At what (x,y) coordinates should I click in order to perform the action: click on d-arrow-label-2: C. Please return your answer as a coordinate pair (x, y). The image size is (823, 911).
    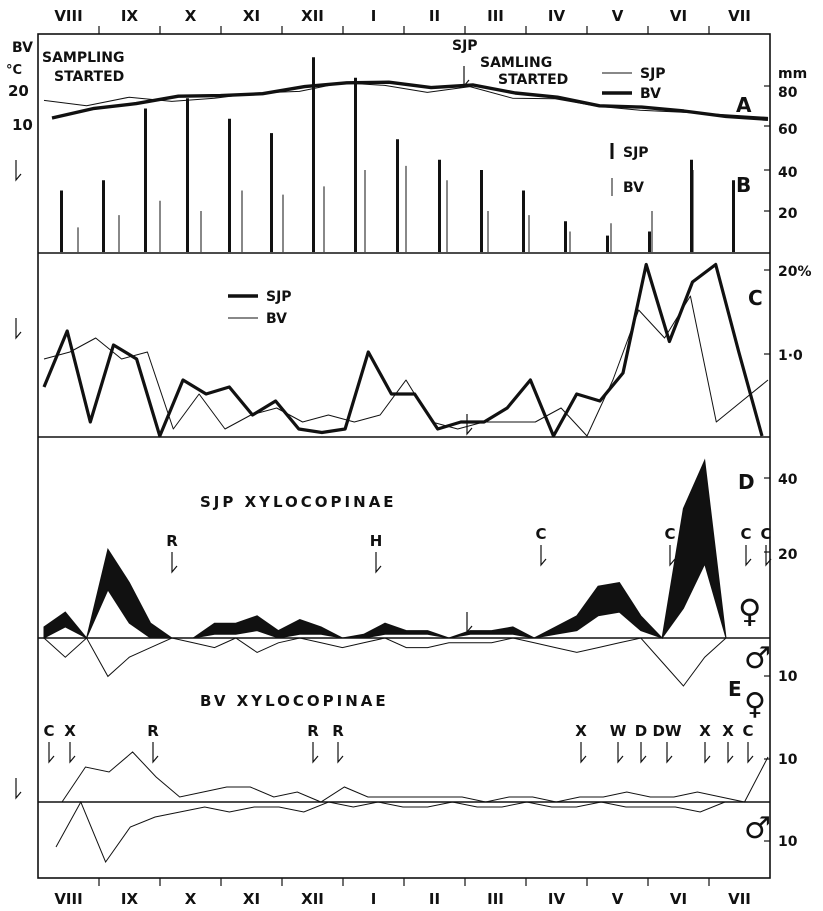
    Looking at the image, I should click on (540, 534).